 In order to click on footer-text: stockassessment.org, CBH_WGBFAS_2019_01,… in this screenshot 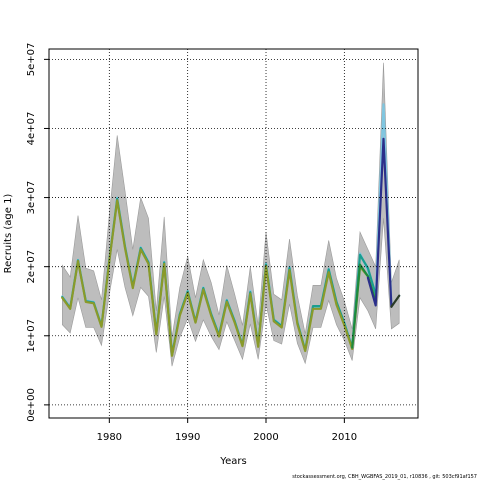, I will do `click(384, 477)`.